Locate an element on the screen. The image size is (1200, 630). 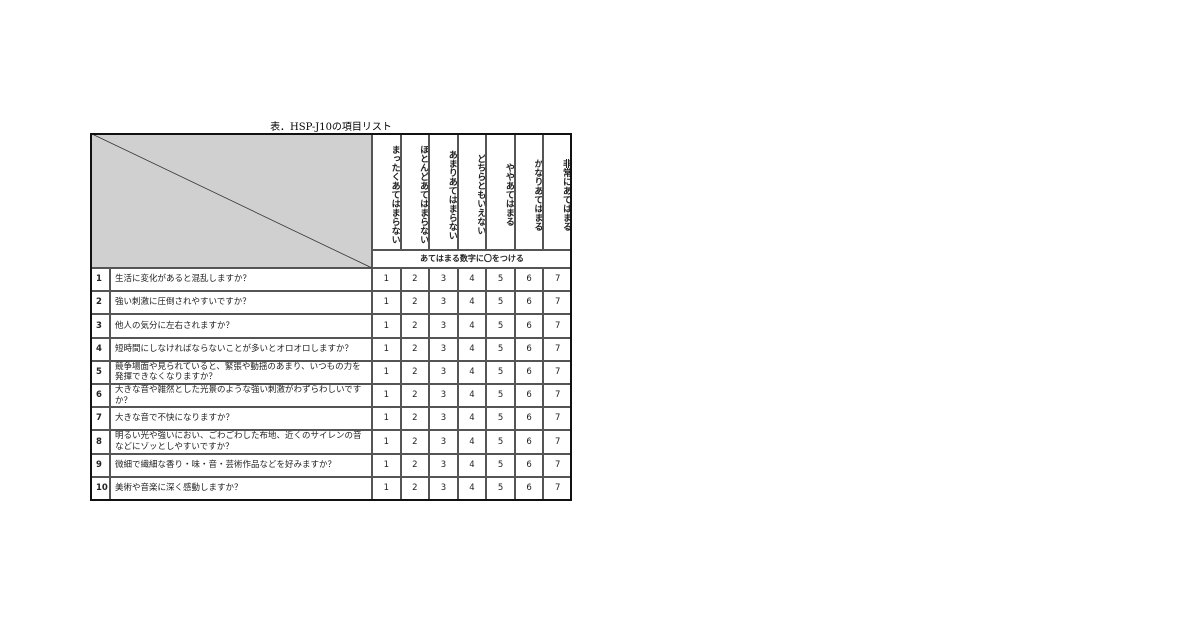
table-title: 表．HSP-J10の項目リスト is located at coordinates (331, 127).